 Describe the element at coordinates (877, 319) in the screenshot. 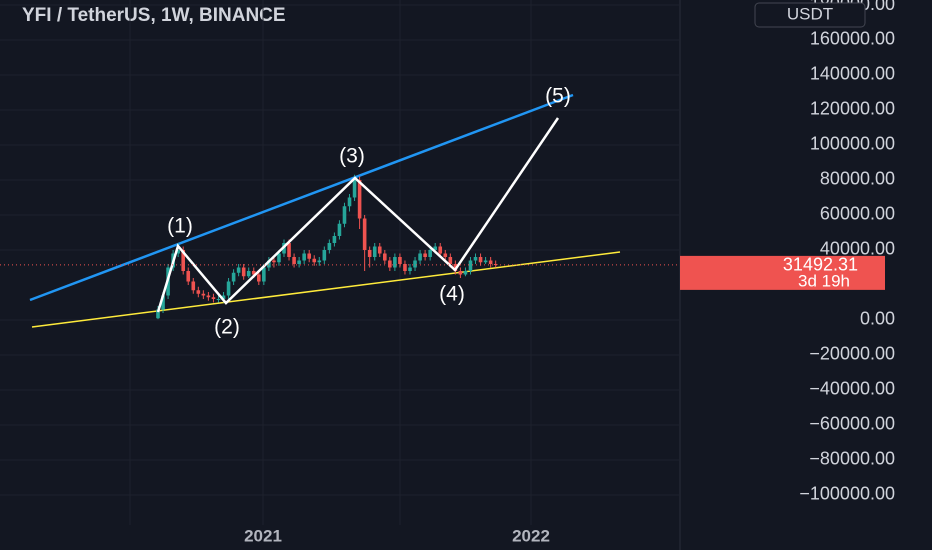

I see `y-tick-label: 0.00` at that location.